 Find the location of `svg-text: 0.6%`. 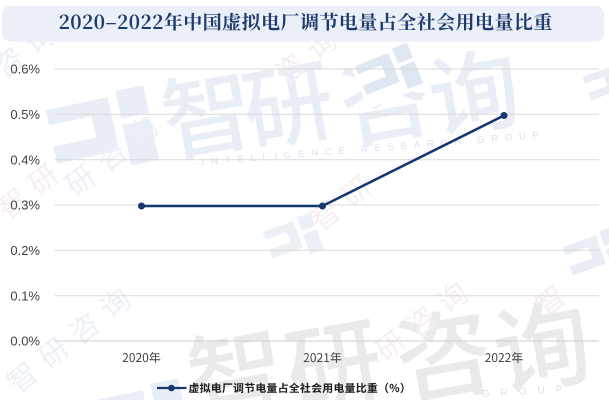

svg-text: 0.6% is located at coordinates (25, 69).